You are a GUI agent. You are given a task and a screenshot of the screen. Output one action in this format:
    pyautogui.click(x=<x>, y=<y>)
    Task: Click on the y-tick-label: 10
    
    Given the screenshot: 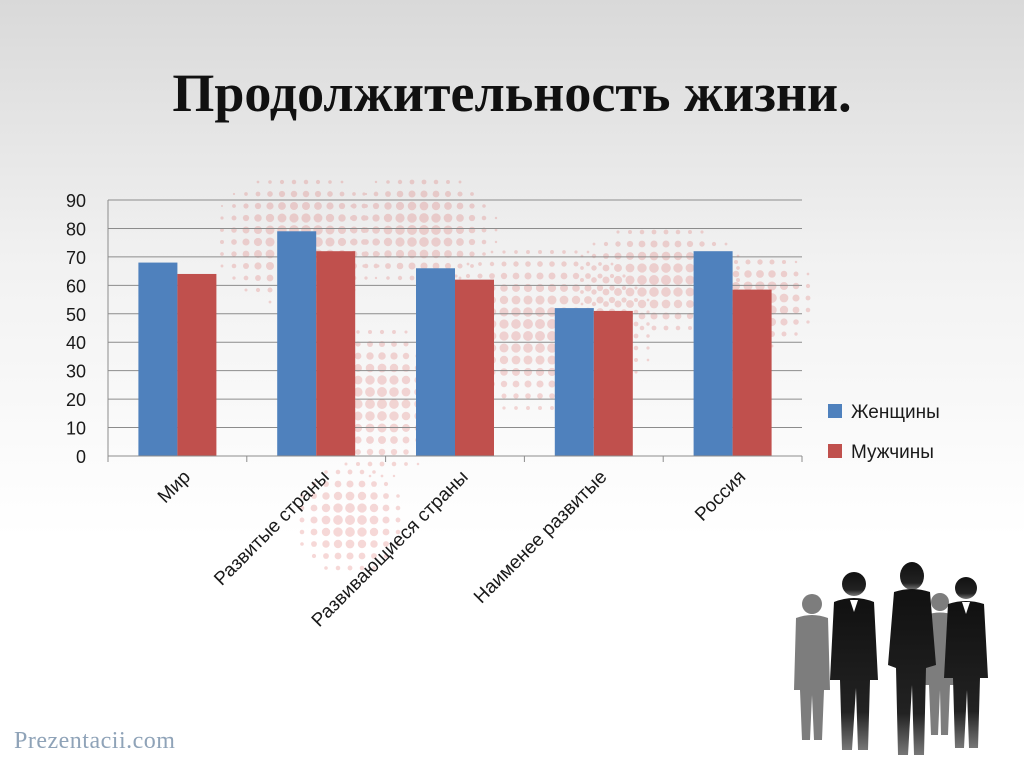 What is the action you would take?
    pyautogui.click(x=76, y=429)
    